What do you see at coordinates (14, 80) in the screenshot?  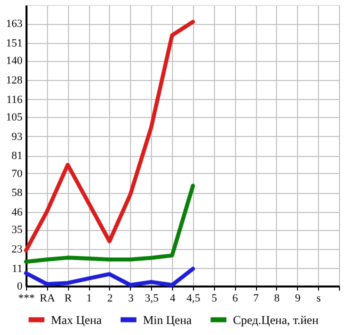 I see `y-tick-label: 128` at bounding box center [14, 80].